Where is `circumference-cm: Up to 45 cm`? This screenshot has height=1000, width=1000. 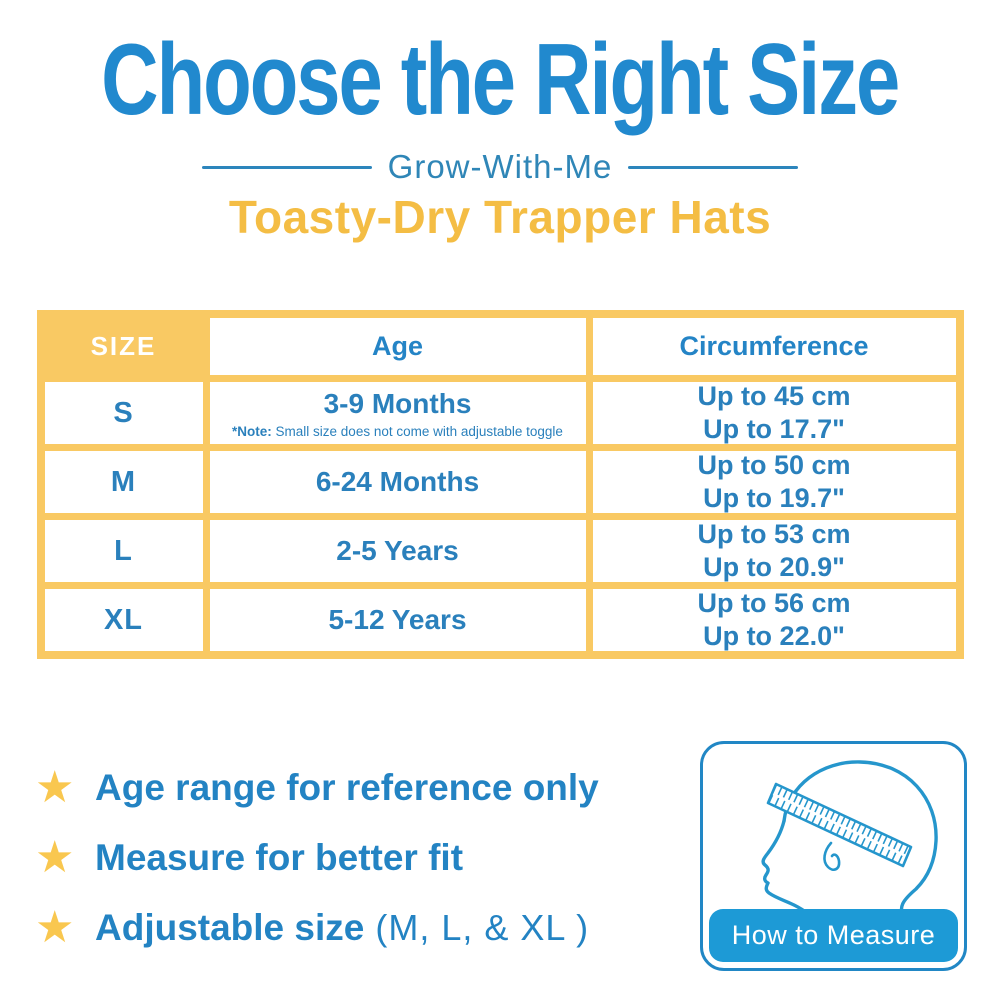 circumference-cm: Up to 45 cm is located at coordinates (774, 396).